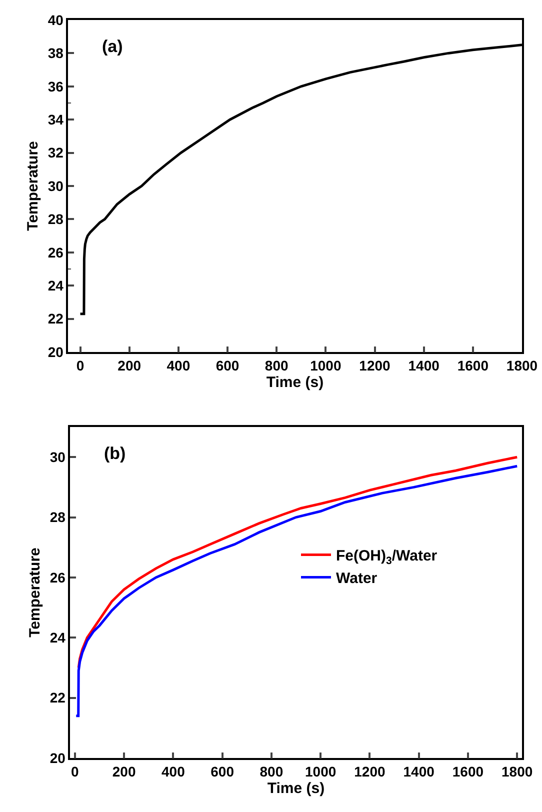  What do you see at coordinates (56, 53) in the screenshot?
I see `y-tick-label: 38` at bounding box center [56, 53].